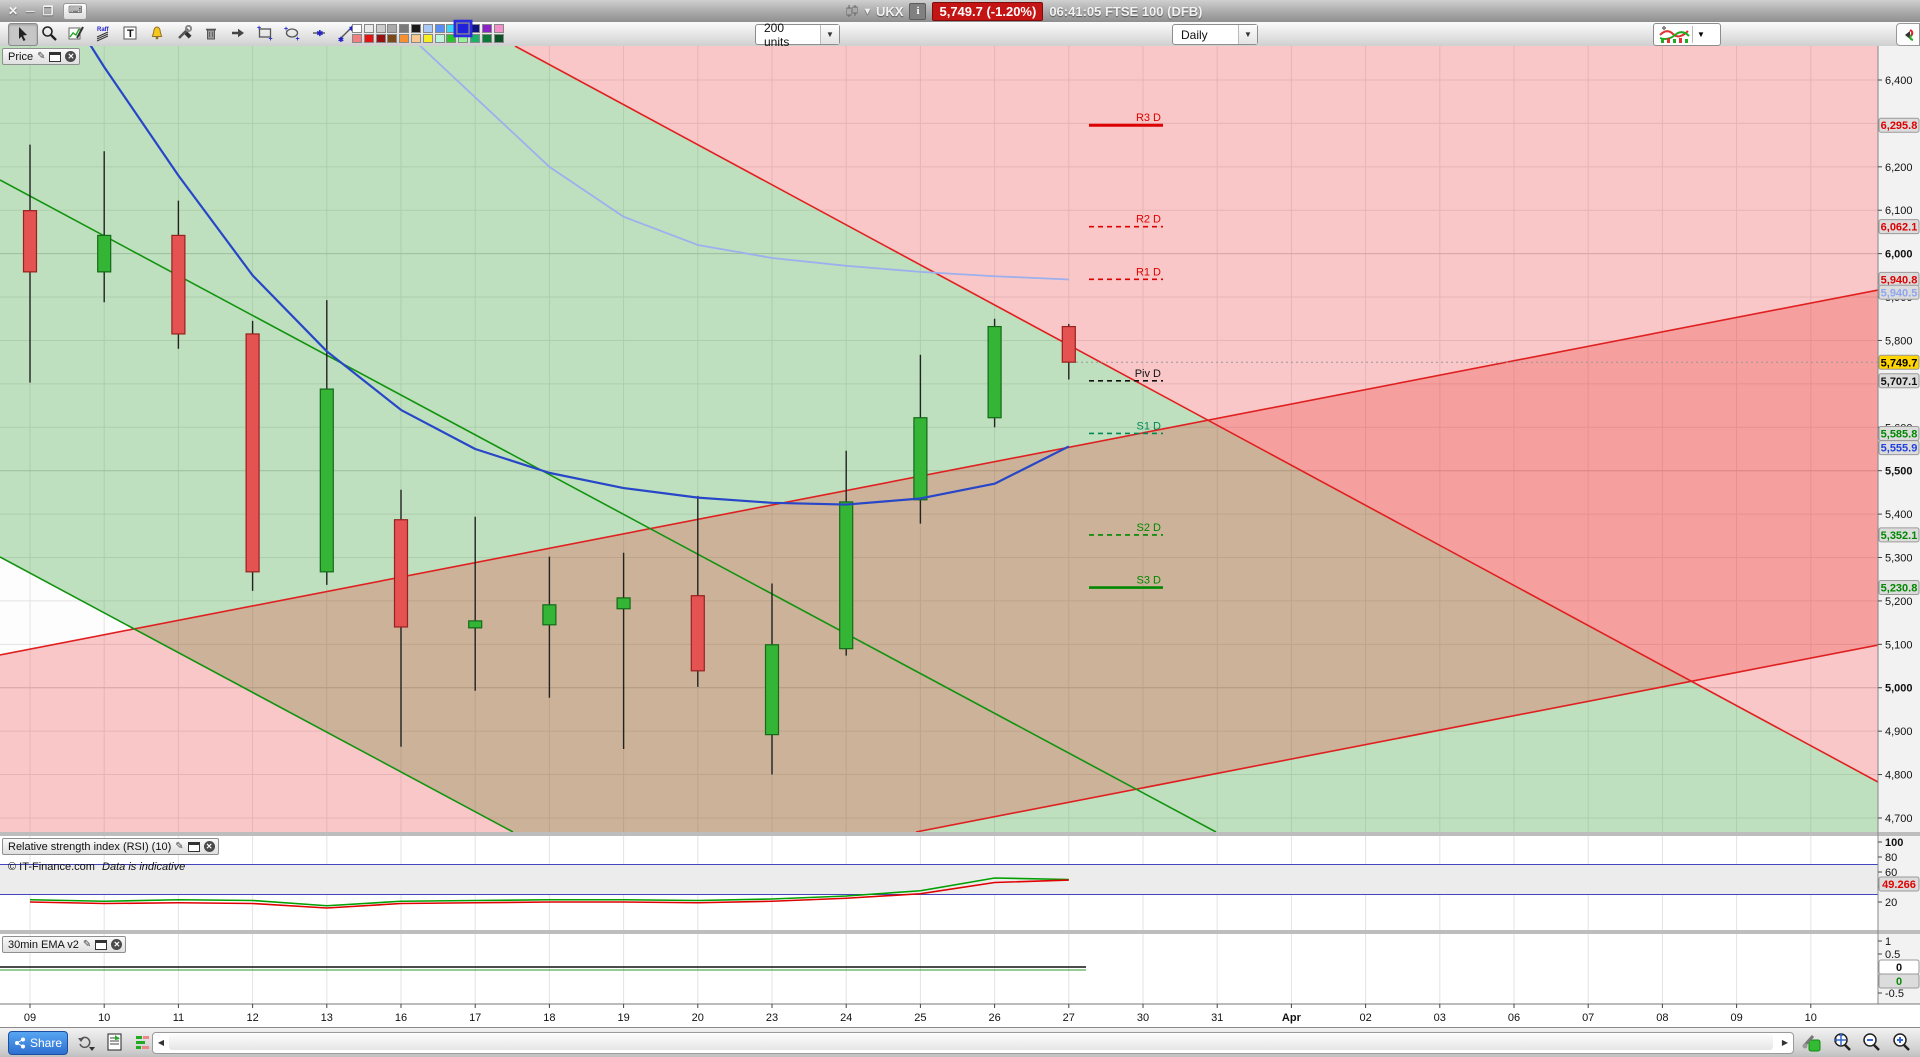 This screenshot has width=1920, height=1057. I want to click on chart-type-button: ▼, so click(1687, 34).